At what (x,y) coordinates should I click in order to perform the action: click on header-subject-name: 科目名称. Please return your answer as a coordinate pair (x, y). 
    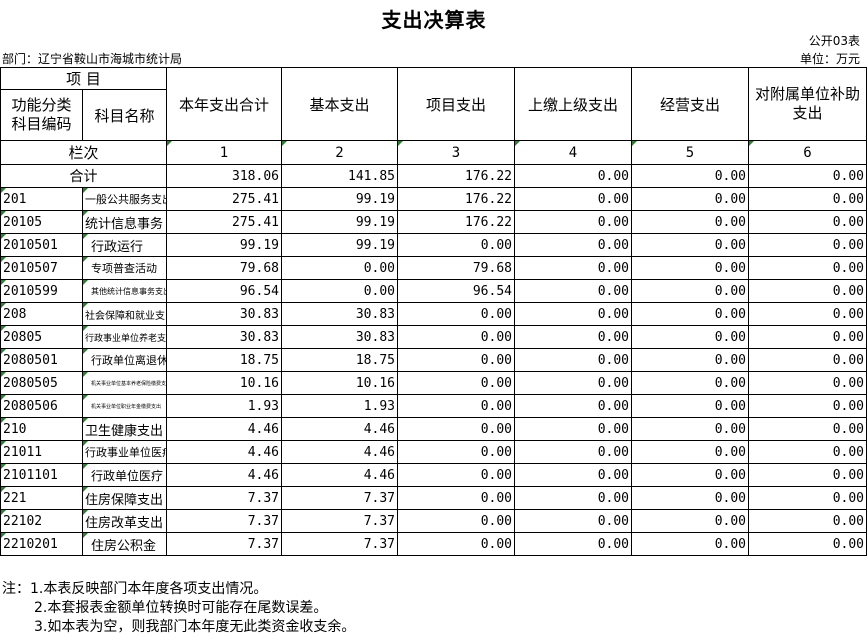
    Looking at the image, I should click on (124, 115).